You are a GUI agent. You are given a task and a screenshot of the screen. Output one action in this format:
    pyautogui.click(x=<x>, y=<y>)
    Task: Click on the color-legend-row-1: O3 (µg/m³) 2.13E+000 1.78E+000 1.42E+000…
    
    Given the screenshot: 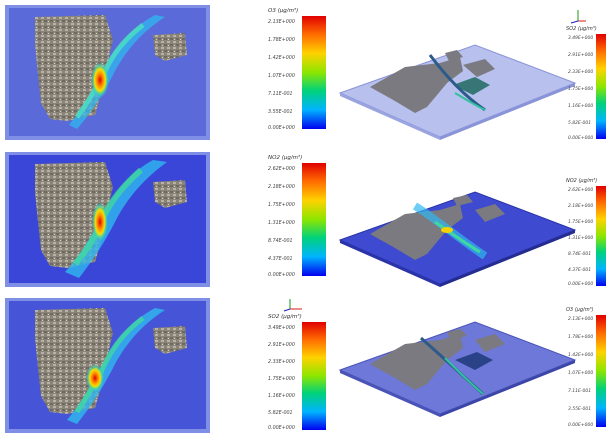 What is the action you would take?
    pyautogui.click(x=298, y=73)
    